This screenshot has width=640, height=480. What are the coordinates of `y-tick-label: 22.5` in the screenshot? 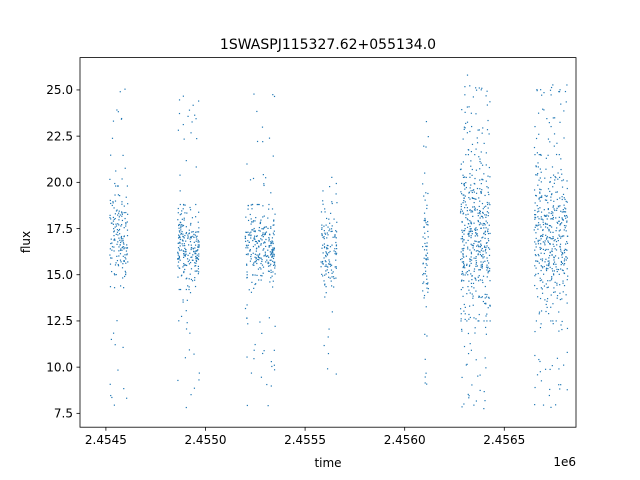 It's located at (59, 136).